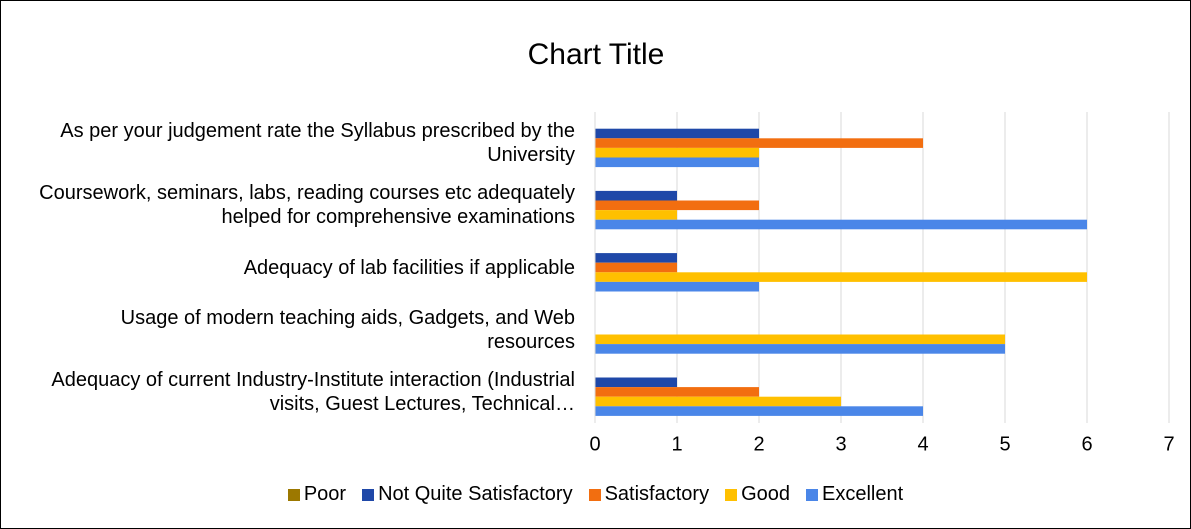 This screenshot has height=529, width=1191. I want to click on legend-label: Not Quite Satisfactory, so click(475, 494).